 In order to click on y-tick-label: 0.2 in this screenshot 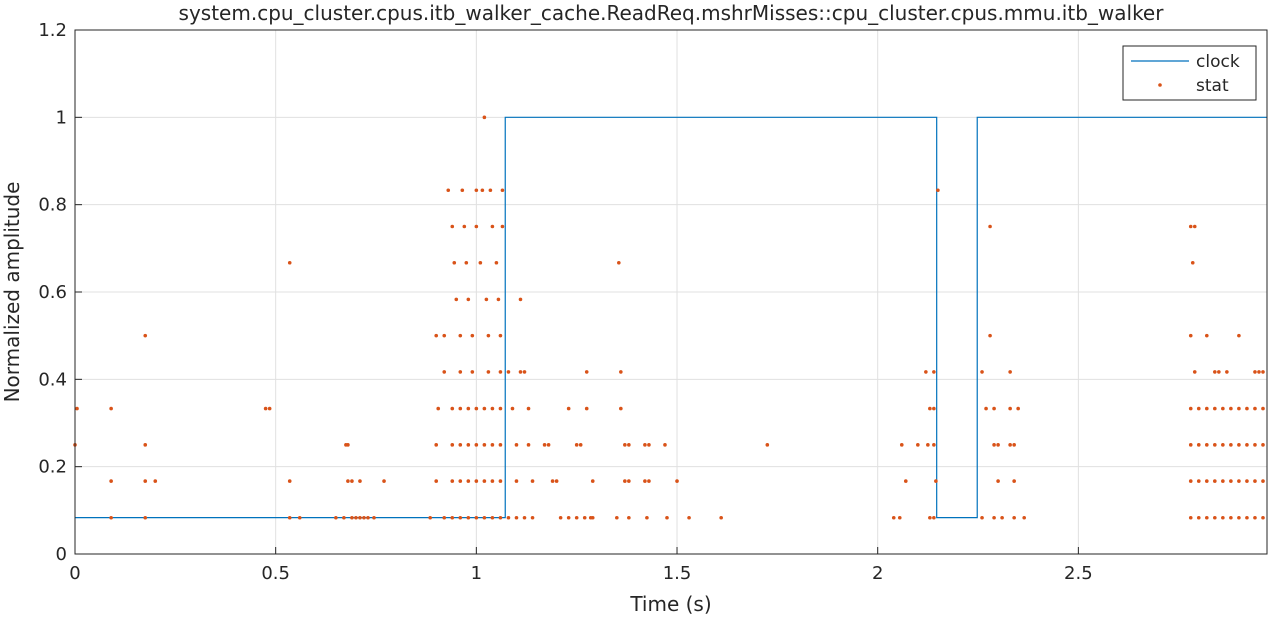, I will do `click(52, 467)`.